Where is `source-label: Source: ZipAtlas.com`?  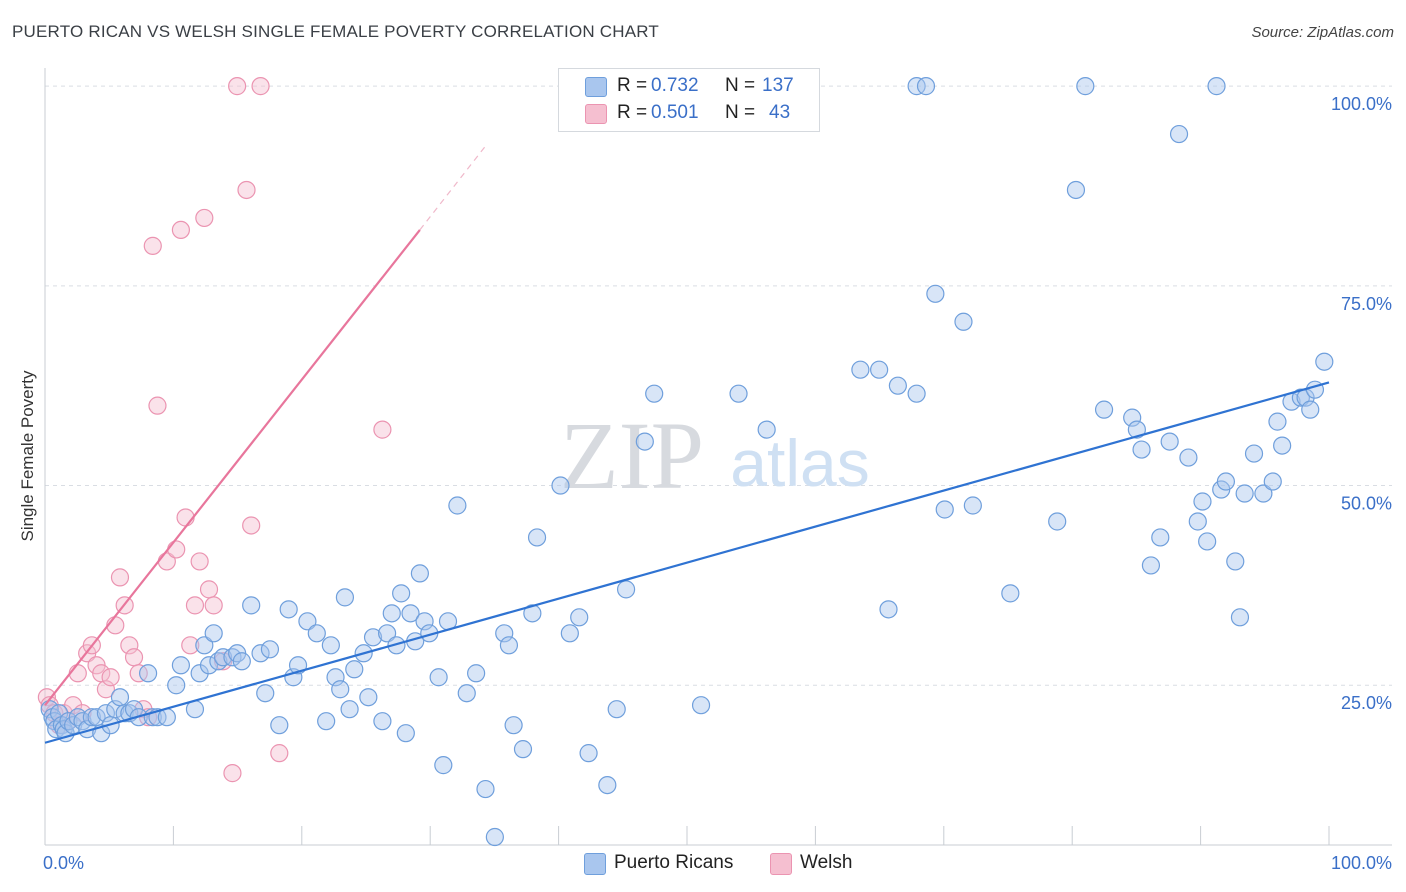 source-label: Source: ZipAtlas.com is located at coordinates (1322, 32).